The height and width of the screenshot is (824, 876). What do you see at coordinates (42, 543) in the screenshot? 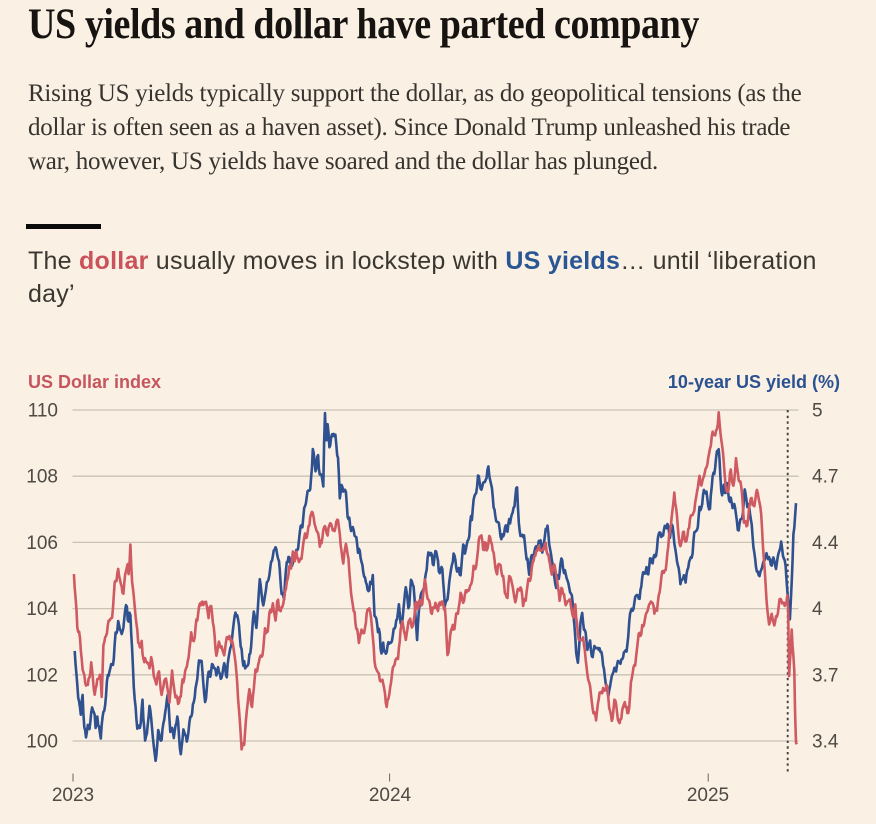
I see `svg-text: 106` at bounding box center [42, 543].